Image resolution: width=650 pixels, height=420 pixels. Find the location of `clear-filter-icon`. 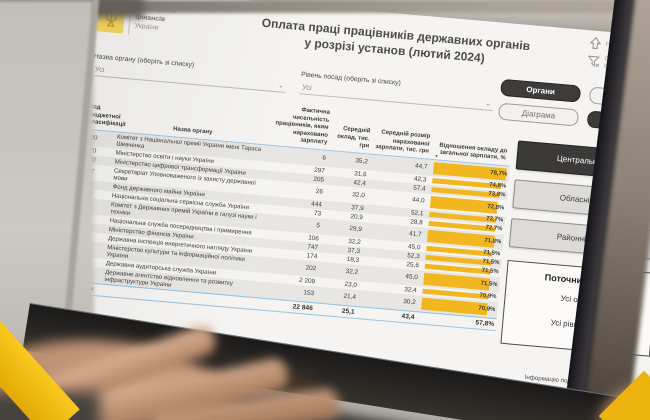

clear-filter-icon is located at coordinates (594, 61).